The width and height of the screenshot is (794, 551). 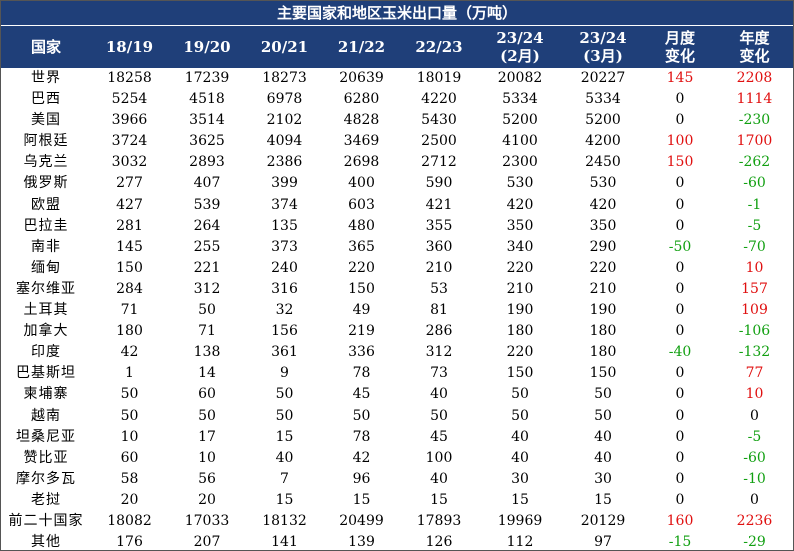 What do you see at coordinates (439, 499) in the screenshot?
I see `table-cell: 15` at bounding box center [439, 499].